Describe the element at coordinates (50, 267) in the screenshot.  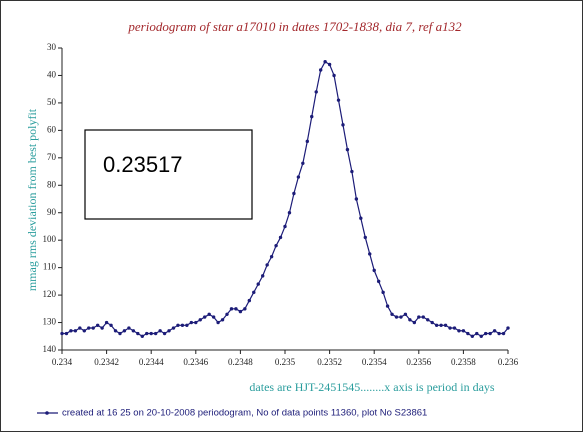
I see `y-tick-label: 110` at that location.